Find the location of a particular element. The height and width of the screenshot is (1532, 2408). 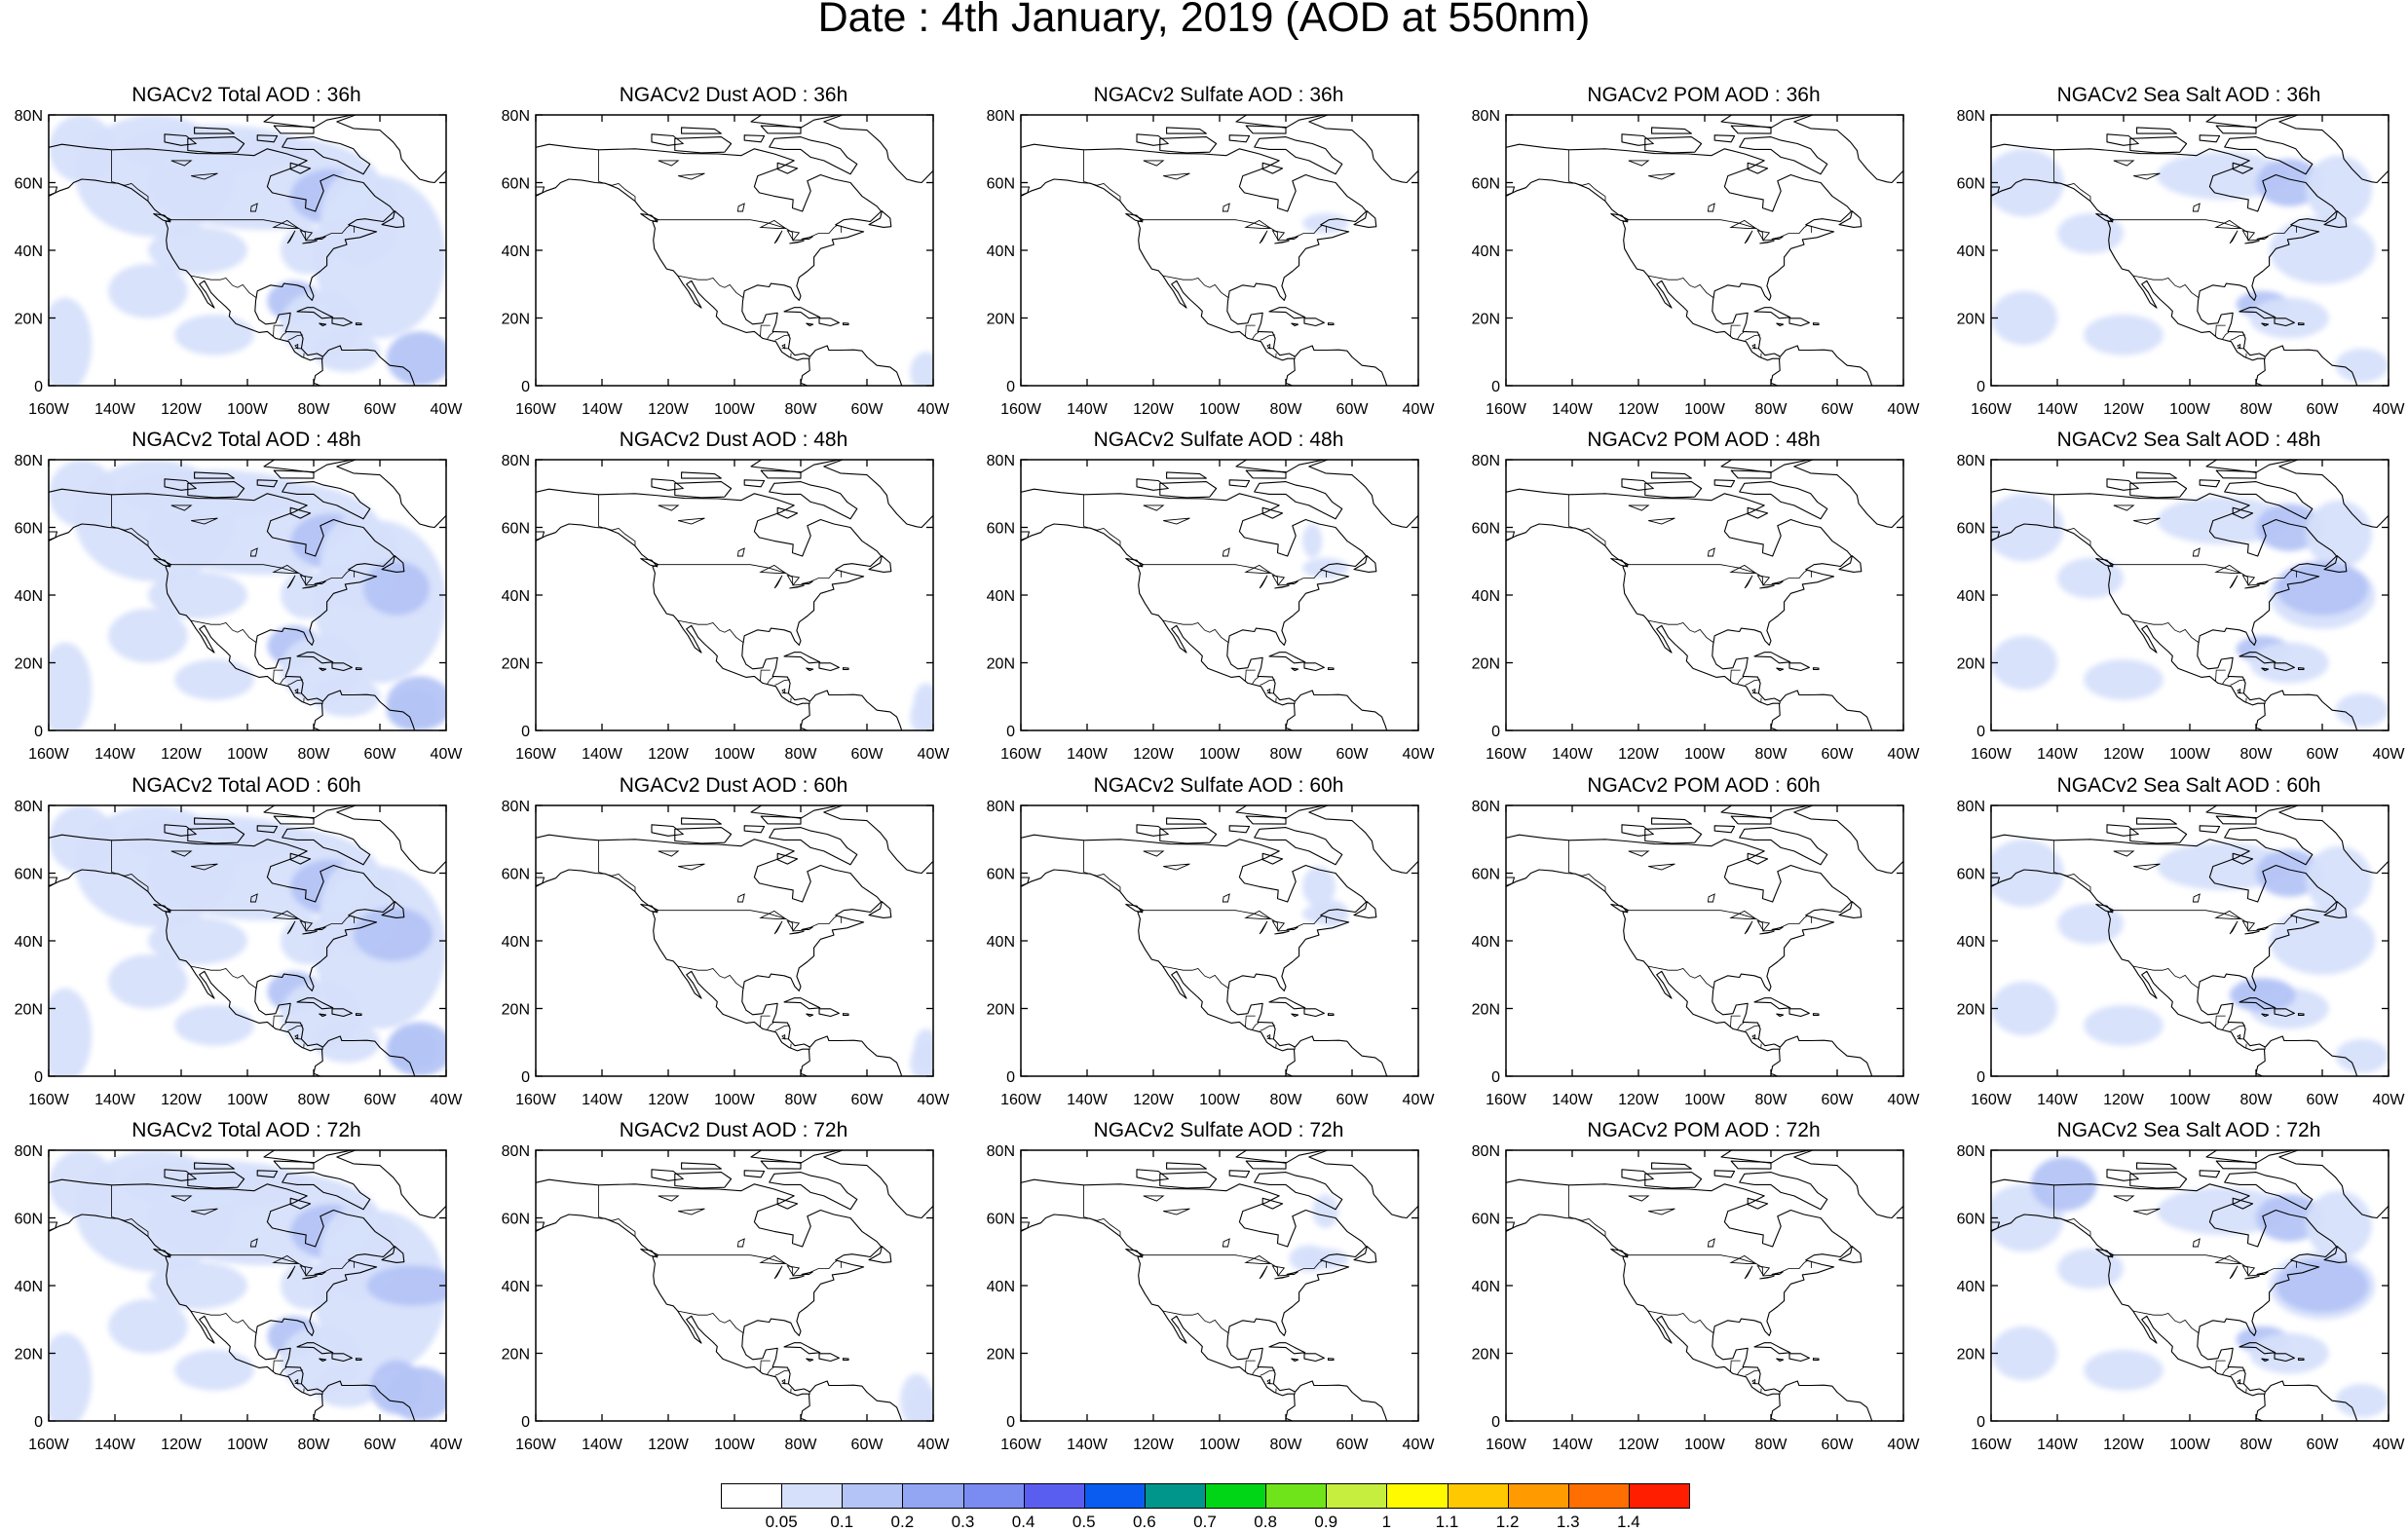

colorbar-label: 0.05 is located at coordinates (781, 1522).